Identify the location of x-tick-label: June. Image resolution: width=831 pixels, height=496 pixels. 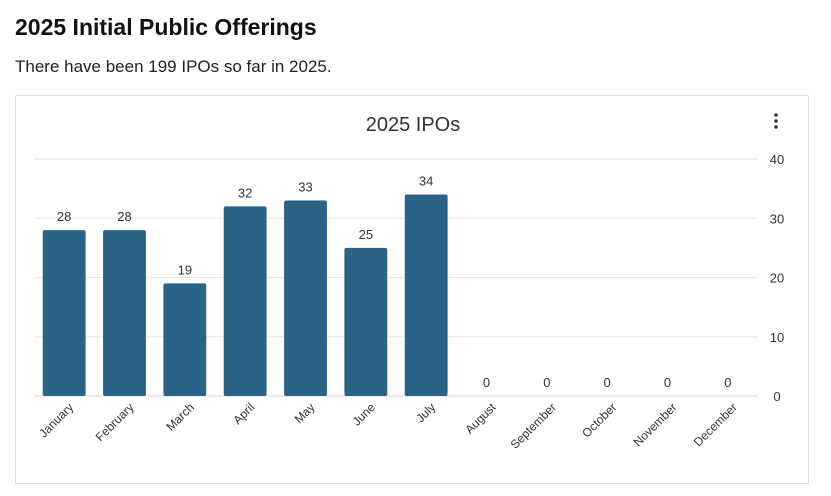
(364, 414).